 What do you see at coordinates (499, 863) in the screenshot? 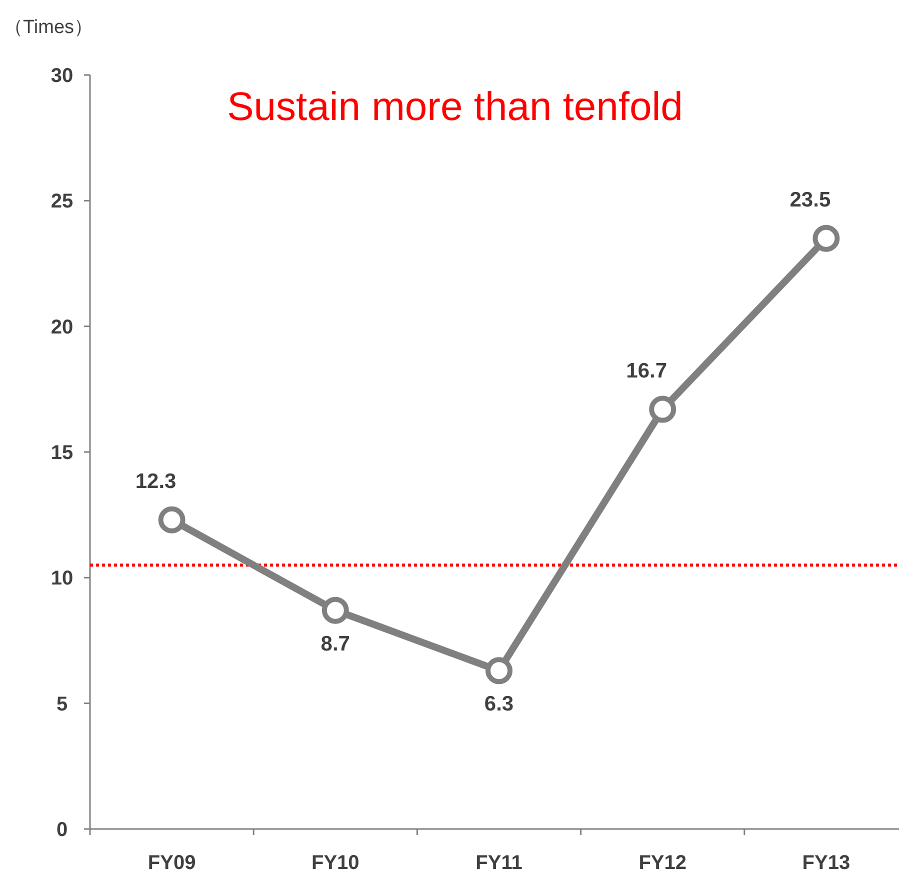
I see `x-tick-label: FY11` at bounding box center [499, 863].